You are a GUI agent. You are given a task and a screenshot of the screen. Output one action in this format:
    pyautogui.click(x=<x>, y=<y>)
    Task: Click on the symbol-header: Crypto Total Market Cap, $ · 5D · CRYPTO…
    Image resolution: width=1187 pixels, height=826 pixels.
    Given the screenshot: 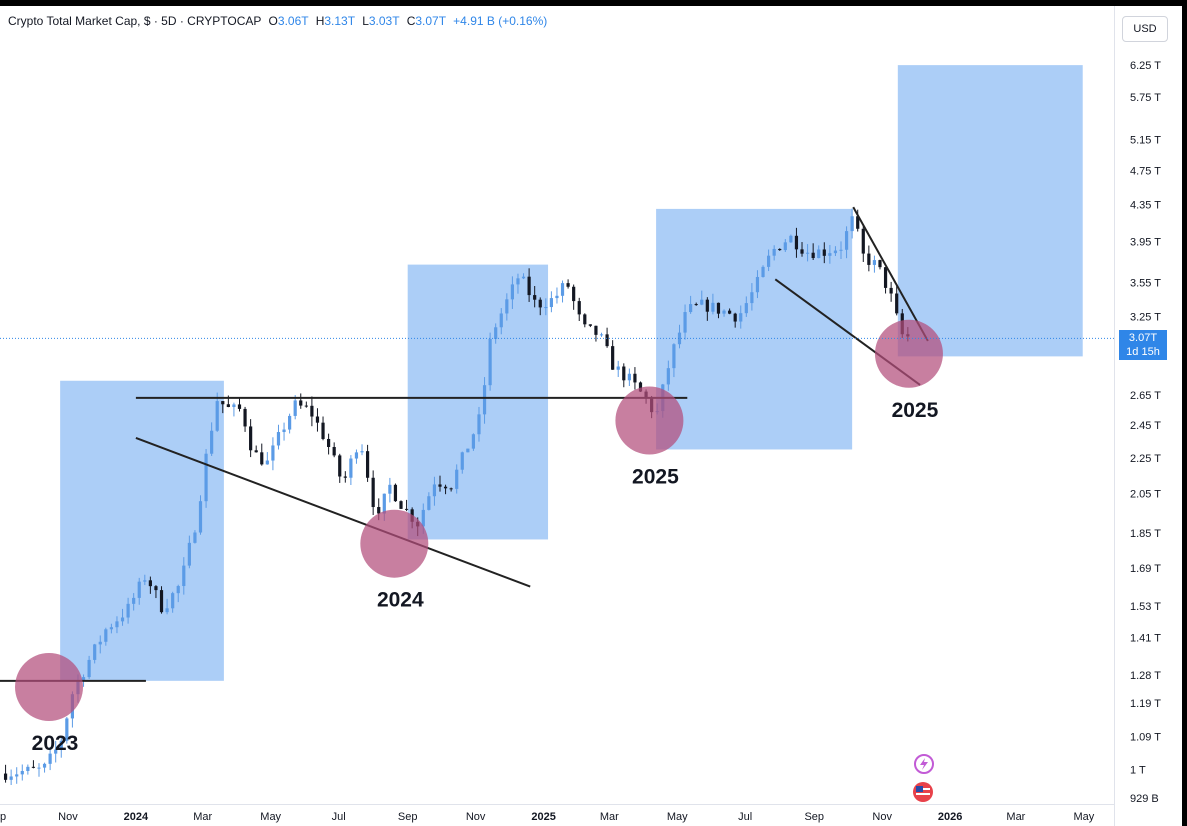 What is the action you would take?
    pyautogui.click(x=277, y=21)
    